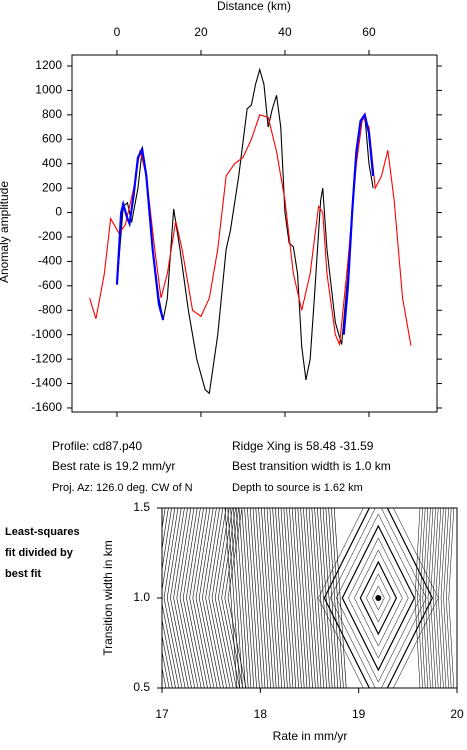  Describe the element at coordinates (285, 32) in the screenshot. I see `x-tick-label: 40` at that location.